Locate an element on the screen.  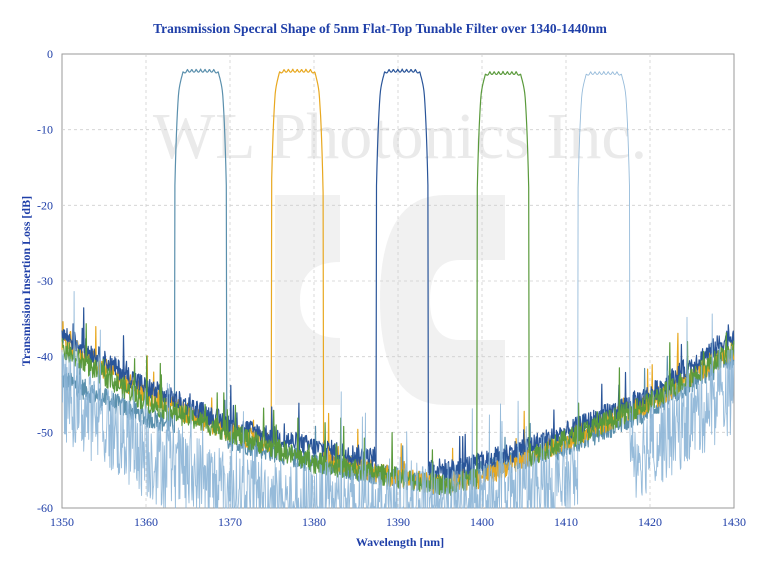
y-tick-label: 0 is located at coordinates (50, 54).